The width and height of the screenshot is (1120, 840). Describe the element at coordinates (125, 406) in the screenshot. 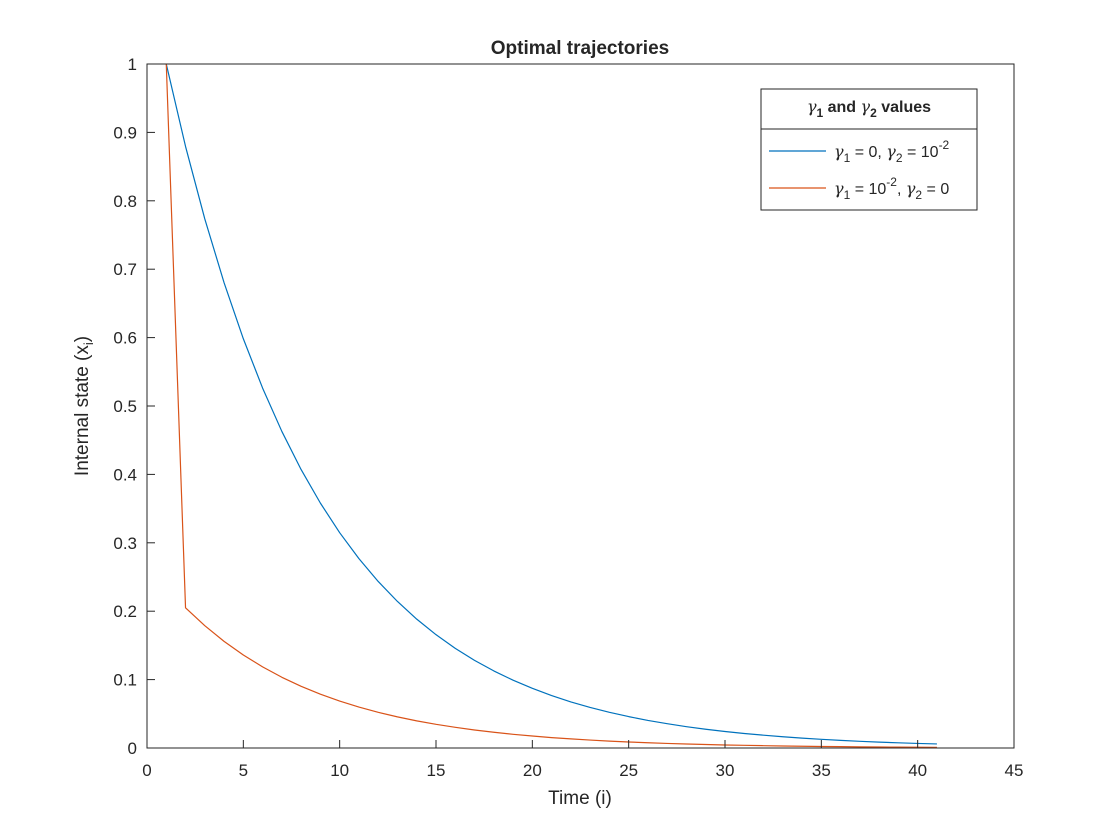

I see `y-tick-label: 0.5` at that location.